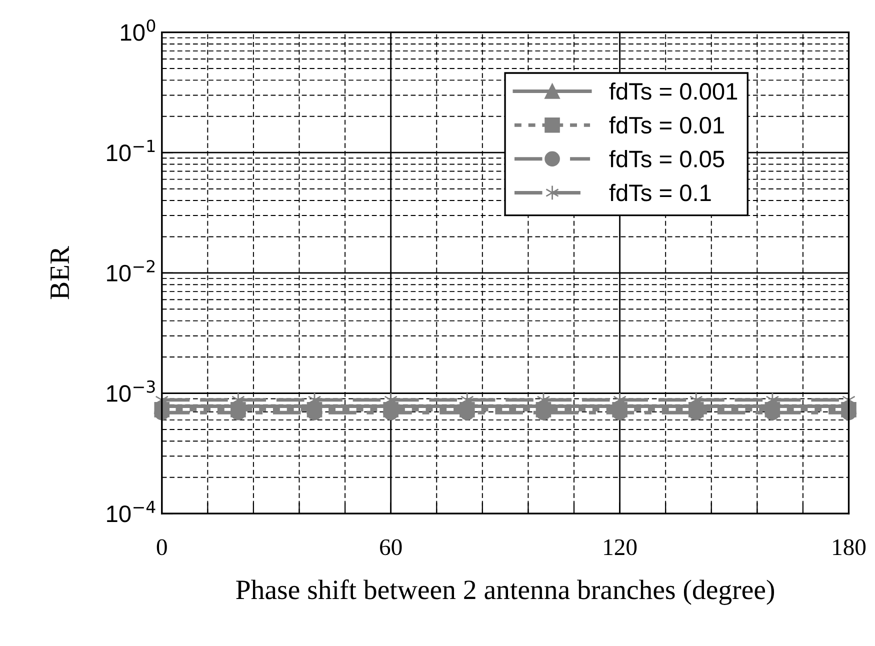 The width and height of the screenshot is (875, 646). What do you see at coordinates (131, 391) in the screenshot?
I see `y-tick-label: 10$^{−3}$` at bounding box center [131, 391].